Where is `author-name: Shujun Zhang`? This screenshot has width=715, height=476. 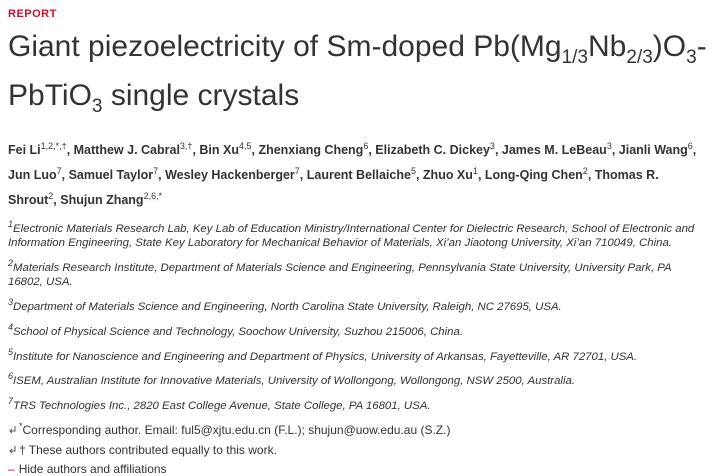
author-name: Shujun Zhang is located at coordinates (102, 200).